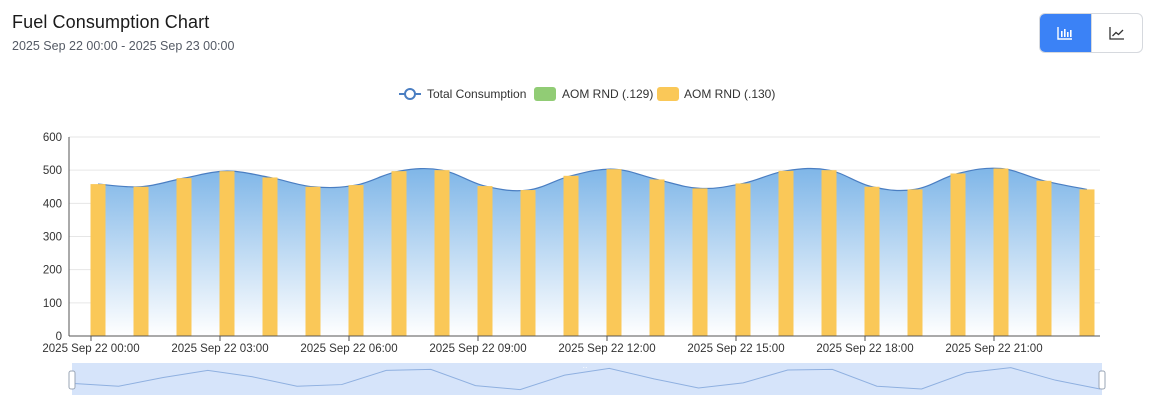 The height and width of the screenshot is (416, 1166). What do you see at coordinates (993, 349) in the screenshot?
I see `x-tick-label: 2025 Sep 22 21:00` at bounding box center [993, 349].